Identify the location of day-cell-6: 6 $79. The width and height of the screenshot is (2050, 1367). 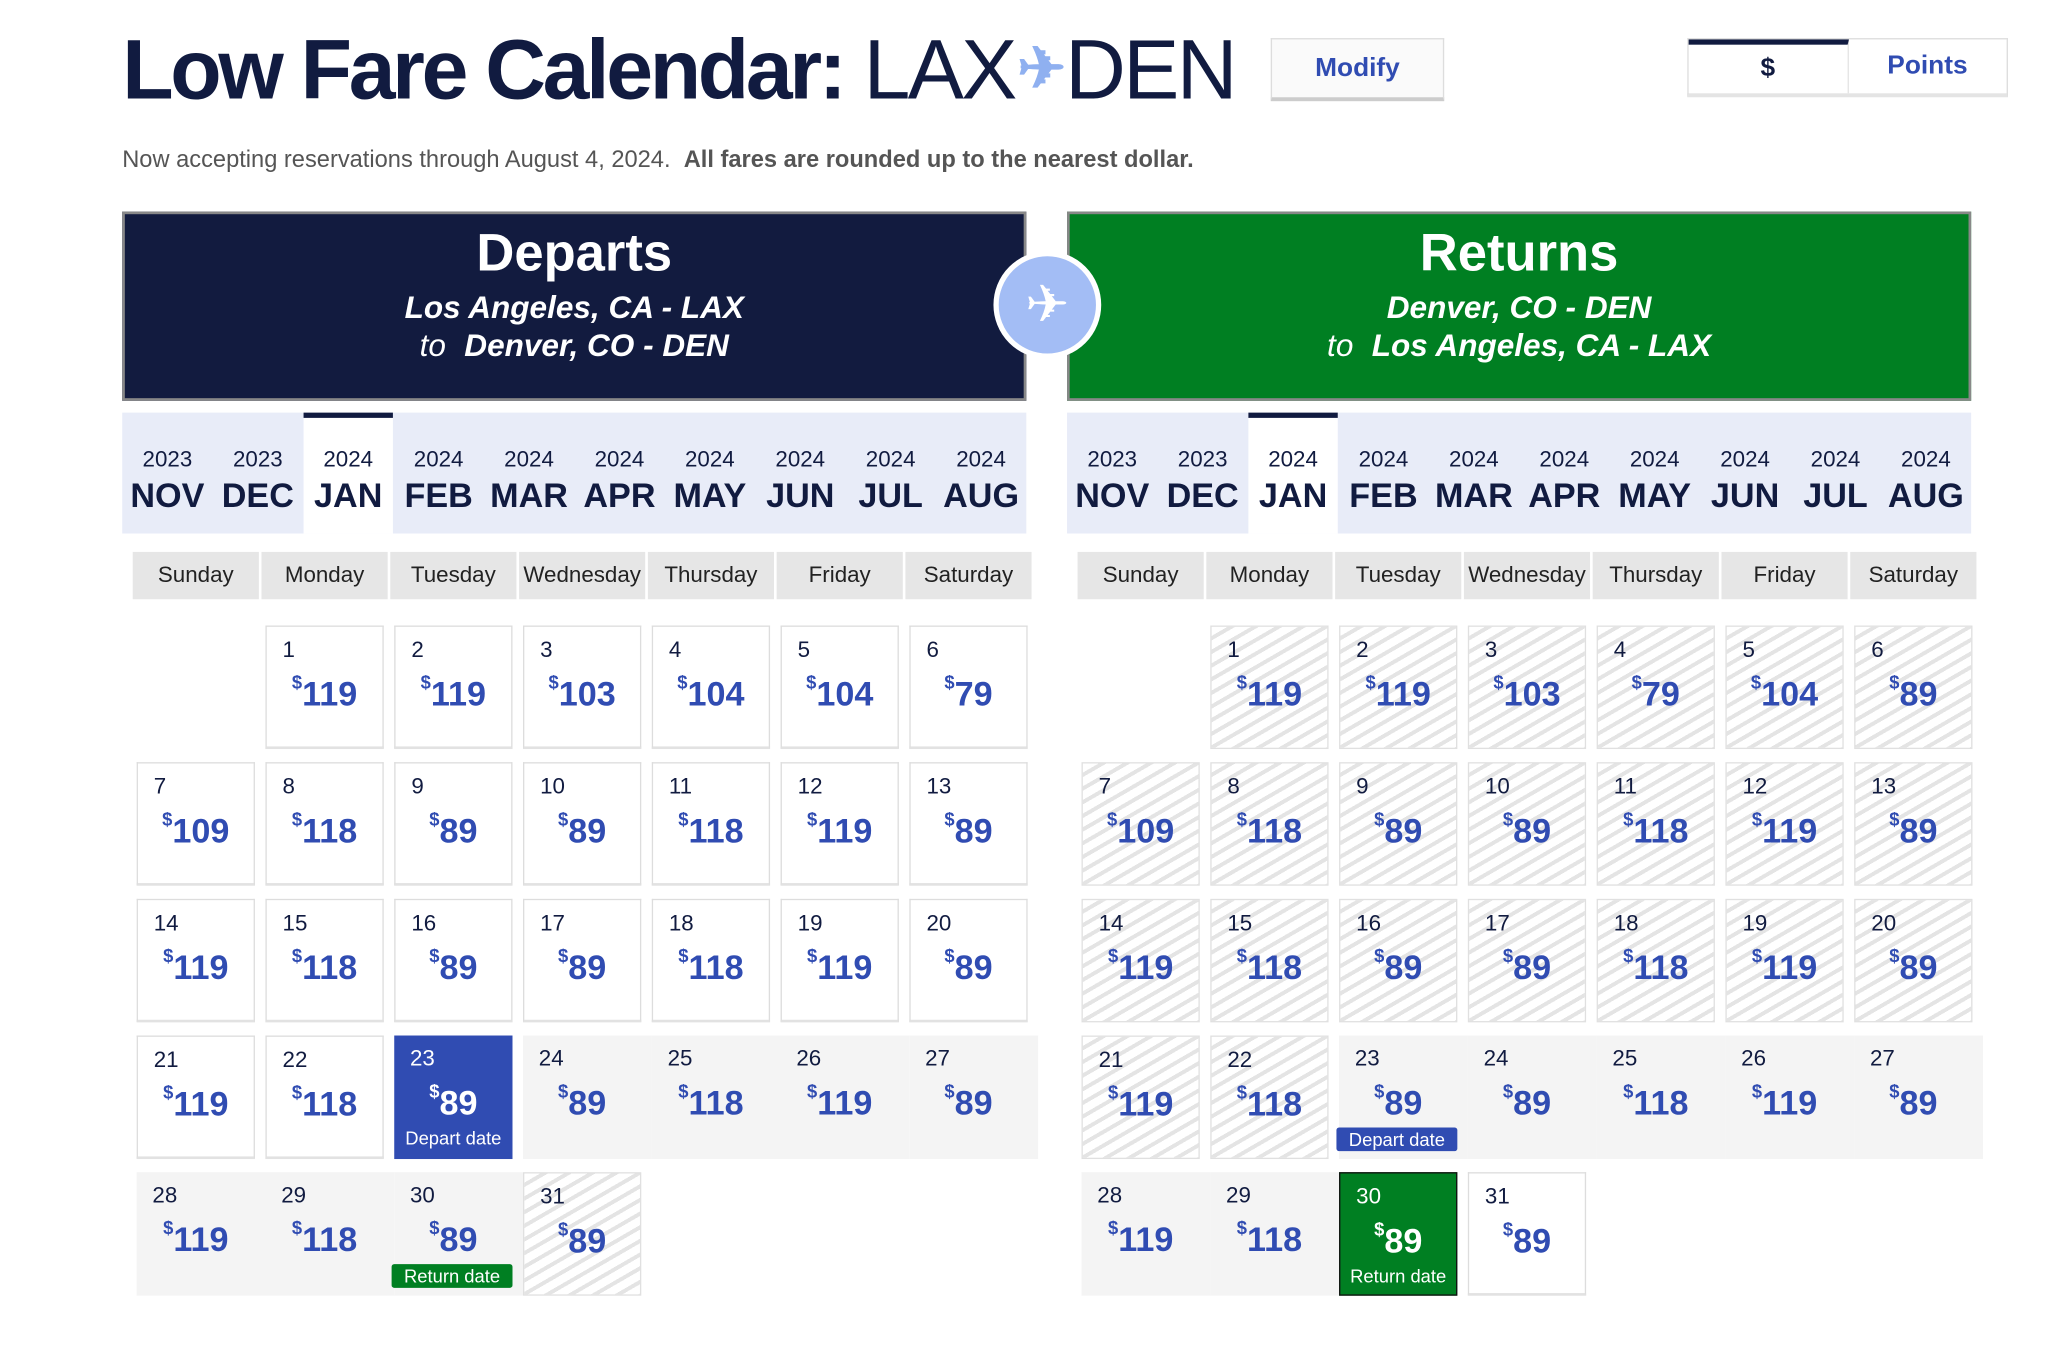
(968, 687).